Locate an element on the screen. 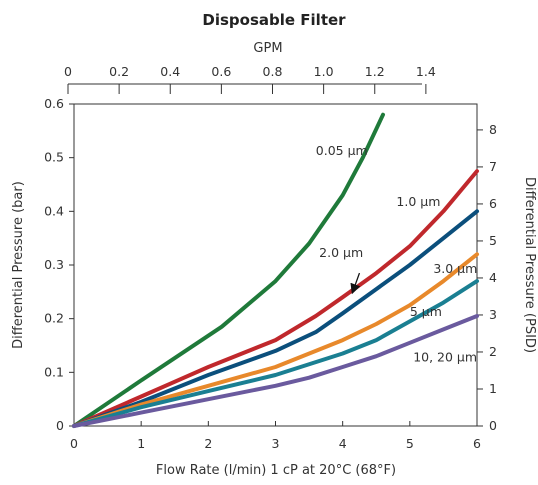 This screenshot has width=538, height=485. bottom-tick-label: 1 is located at coordinates (141, 443).